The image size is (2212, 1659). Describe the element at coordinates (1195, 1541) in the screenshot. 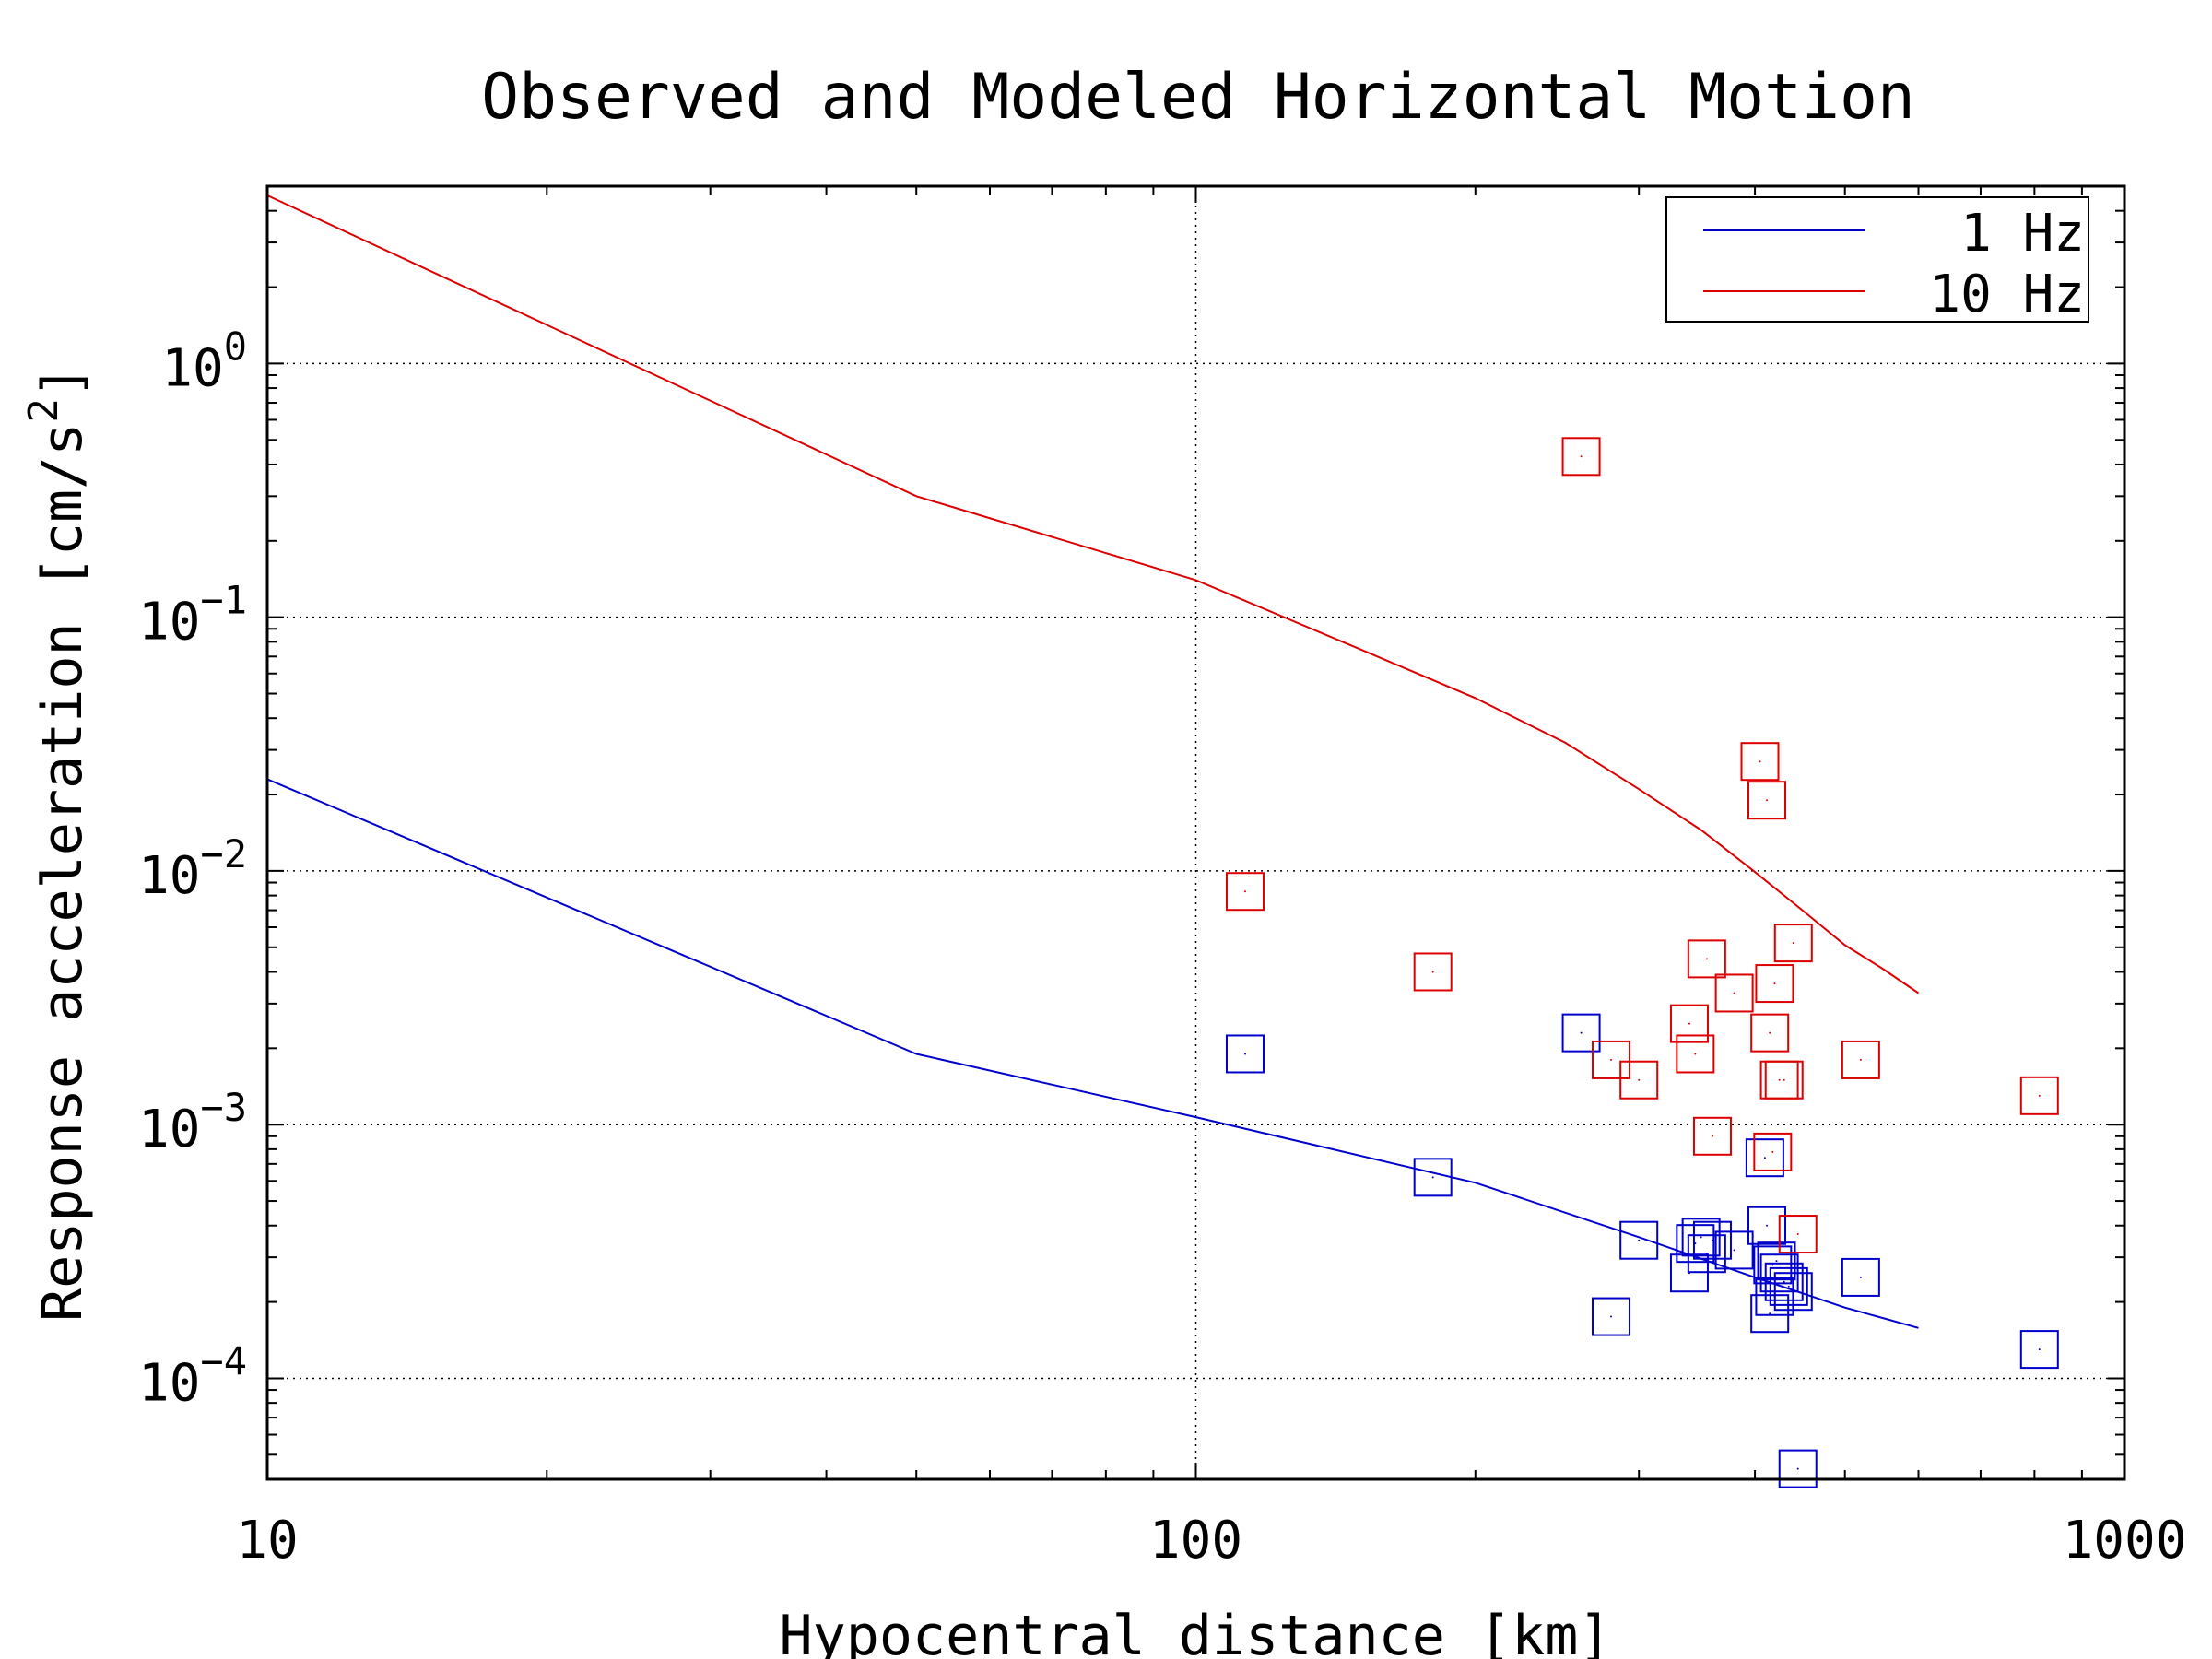

I see `x-tick-label: 100` at that location.